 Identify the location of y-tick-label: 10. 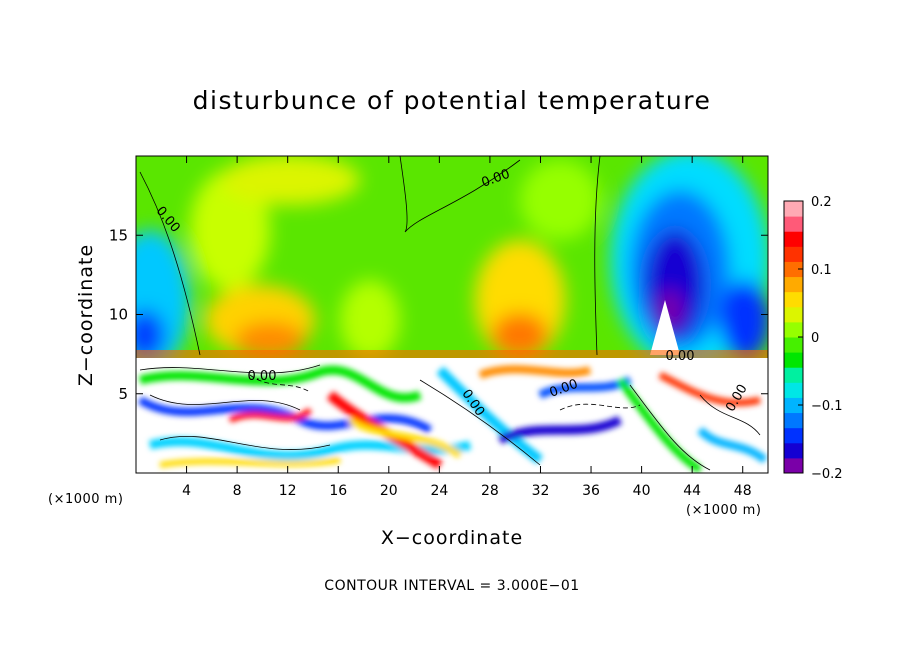
(118, 315).